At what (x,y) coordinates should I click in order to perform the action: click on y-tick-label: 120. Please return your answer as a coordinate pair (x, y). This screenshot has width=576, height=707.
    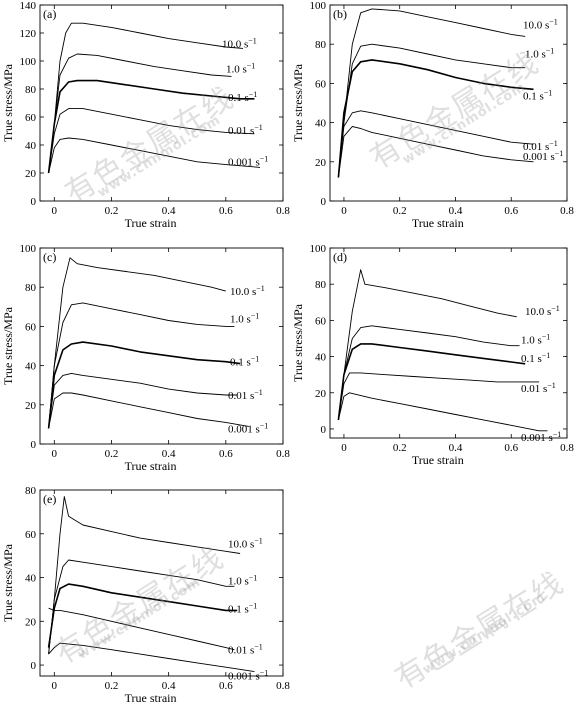
    Looking at the image, I should click on (28, 34).